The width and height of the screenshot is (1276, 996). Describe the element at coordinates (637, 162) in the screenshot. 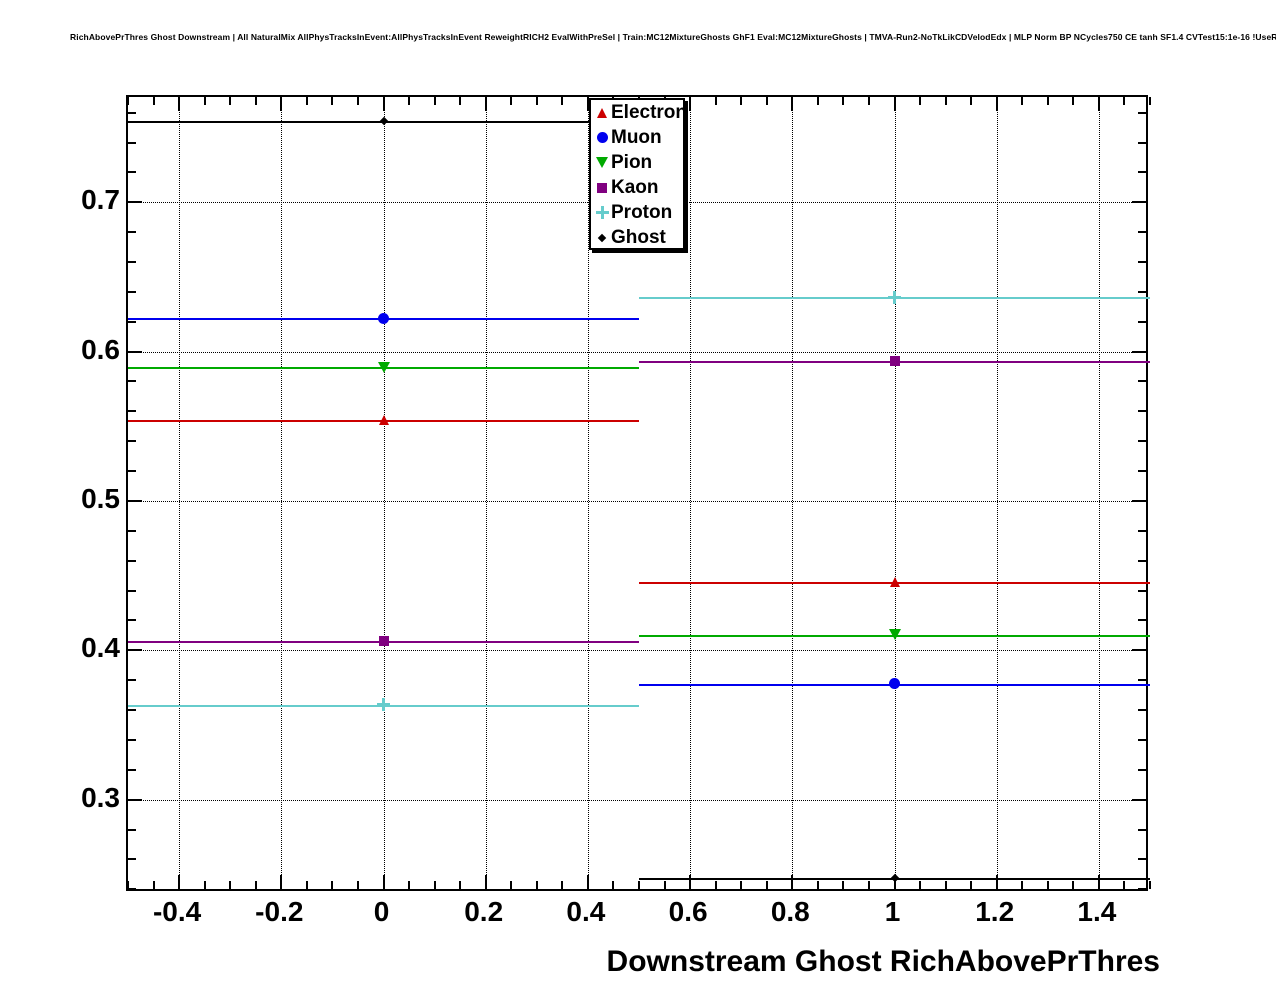

I see `legend-item-pion: Pion` at that location.